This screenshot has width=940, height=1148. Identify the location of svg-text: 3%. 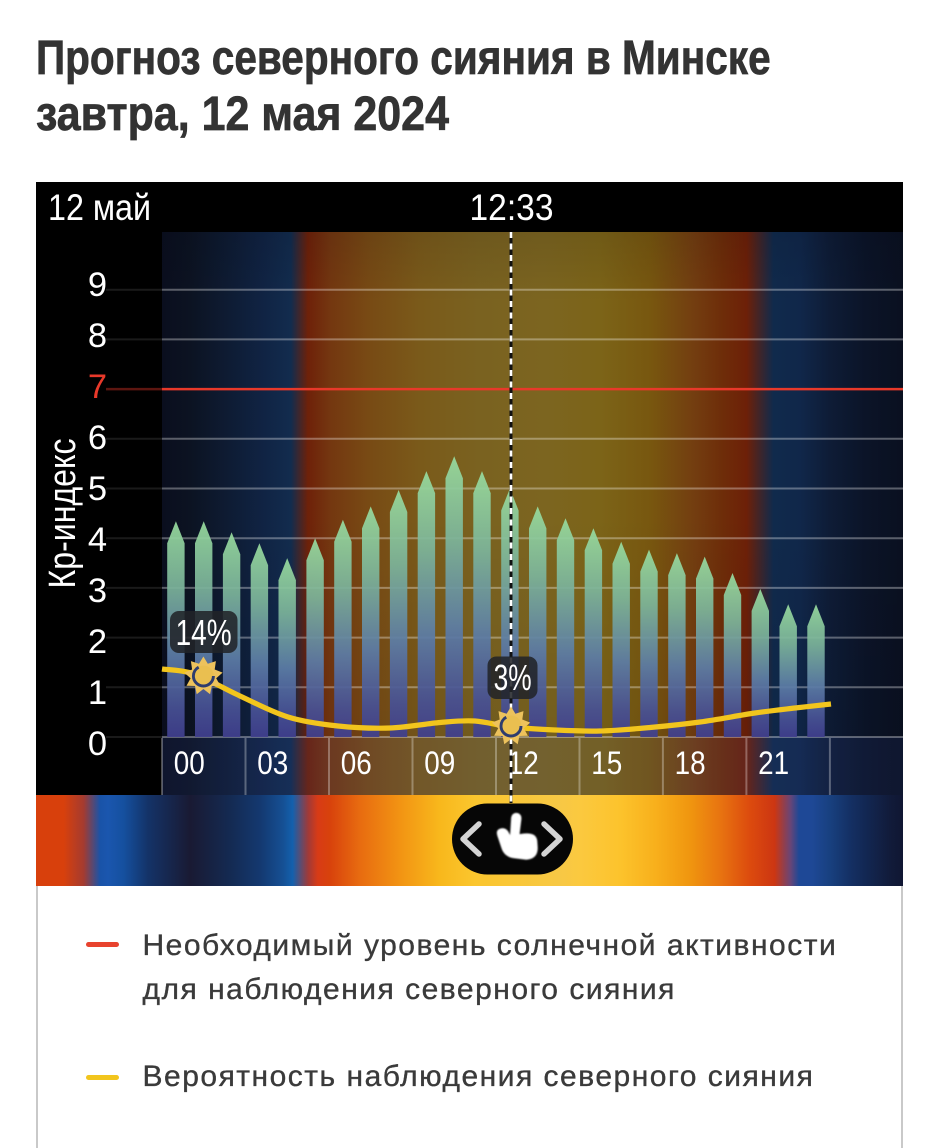
(513, 677).